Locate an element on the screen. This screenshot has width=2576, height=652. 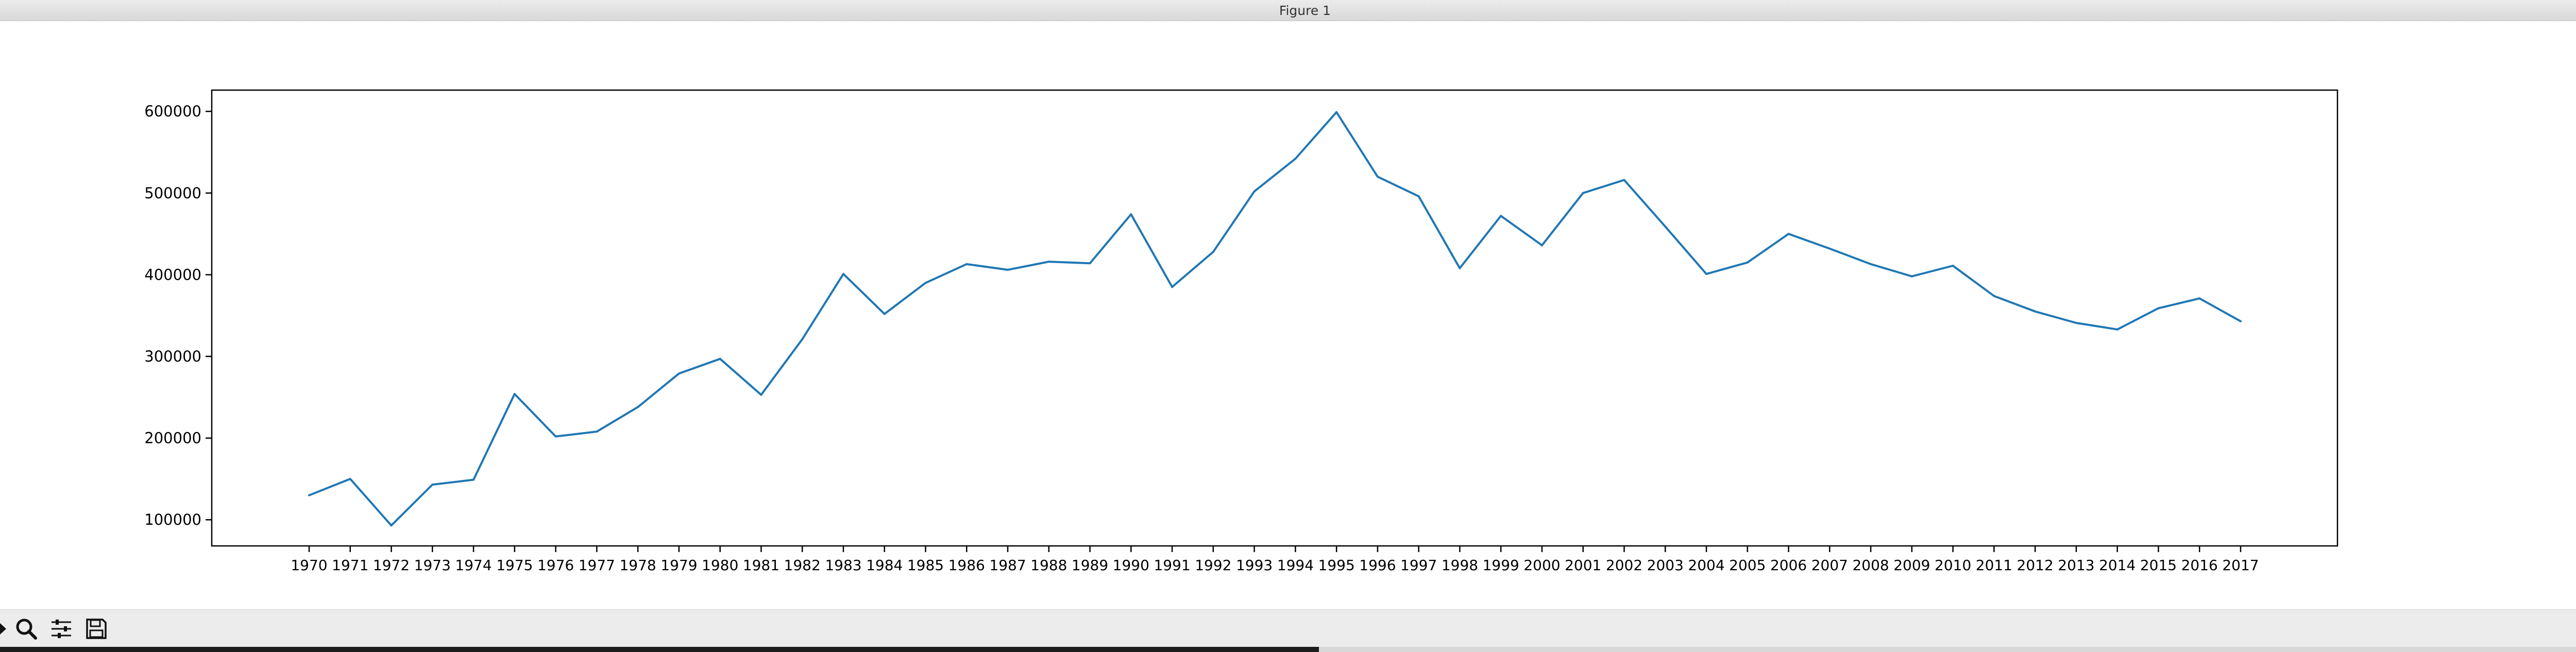
x-tick-label: 2012 is located at coordinates (2035, 565).